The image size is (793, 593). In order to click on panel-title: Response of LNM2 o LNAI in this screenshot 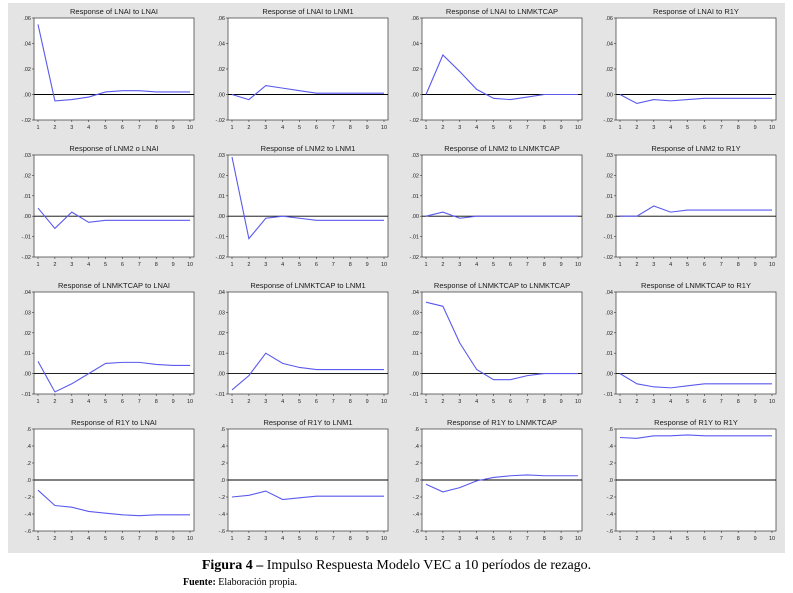, I will do `click(113, 148)`.